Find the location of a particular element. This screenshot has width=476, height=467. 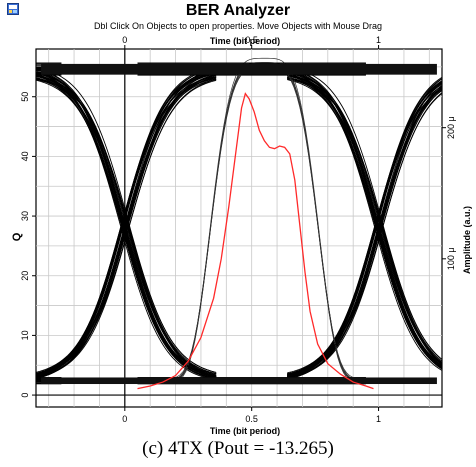

y-tick-label: 10 is located at coordinates (25, 335).